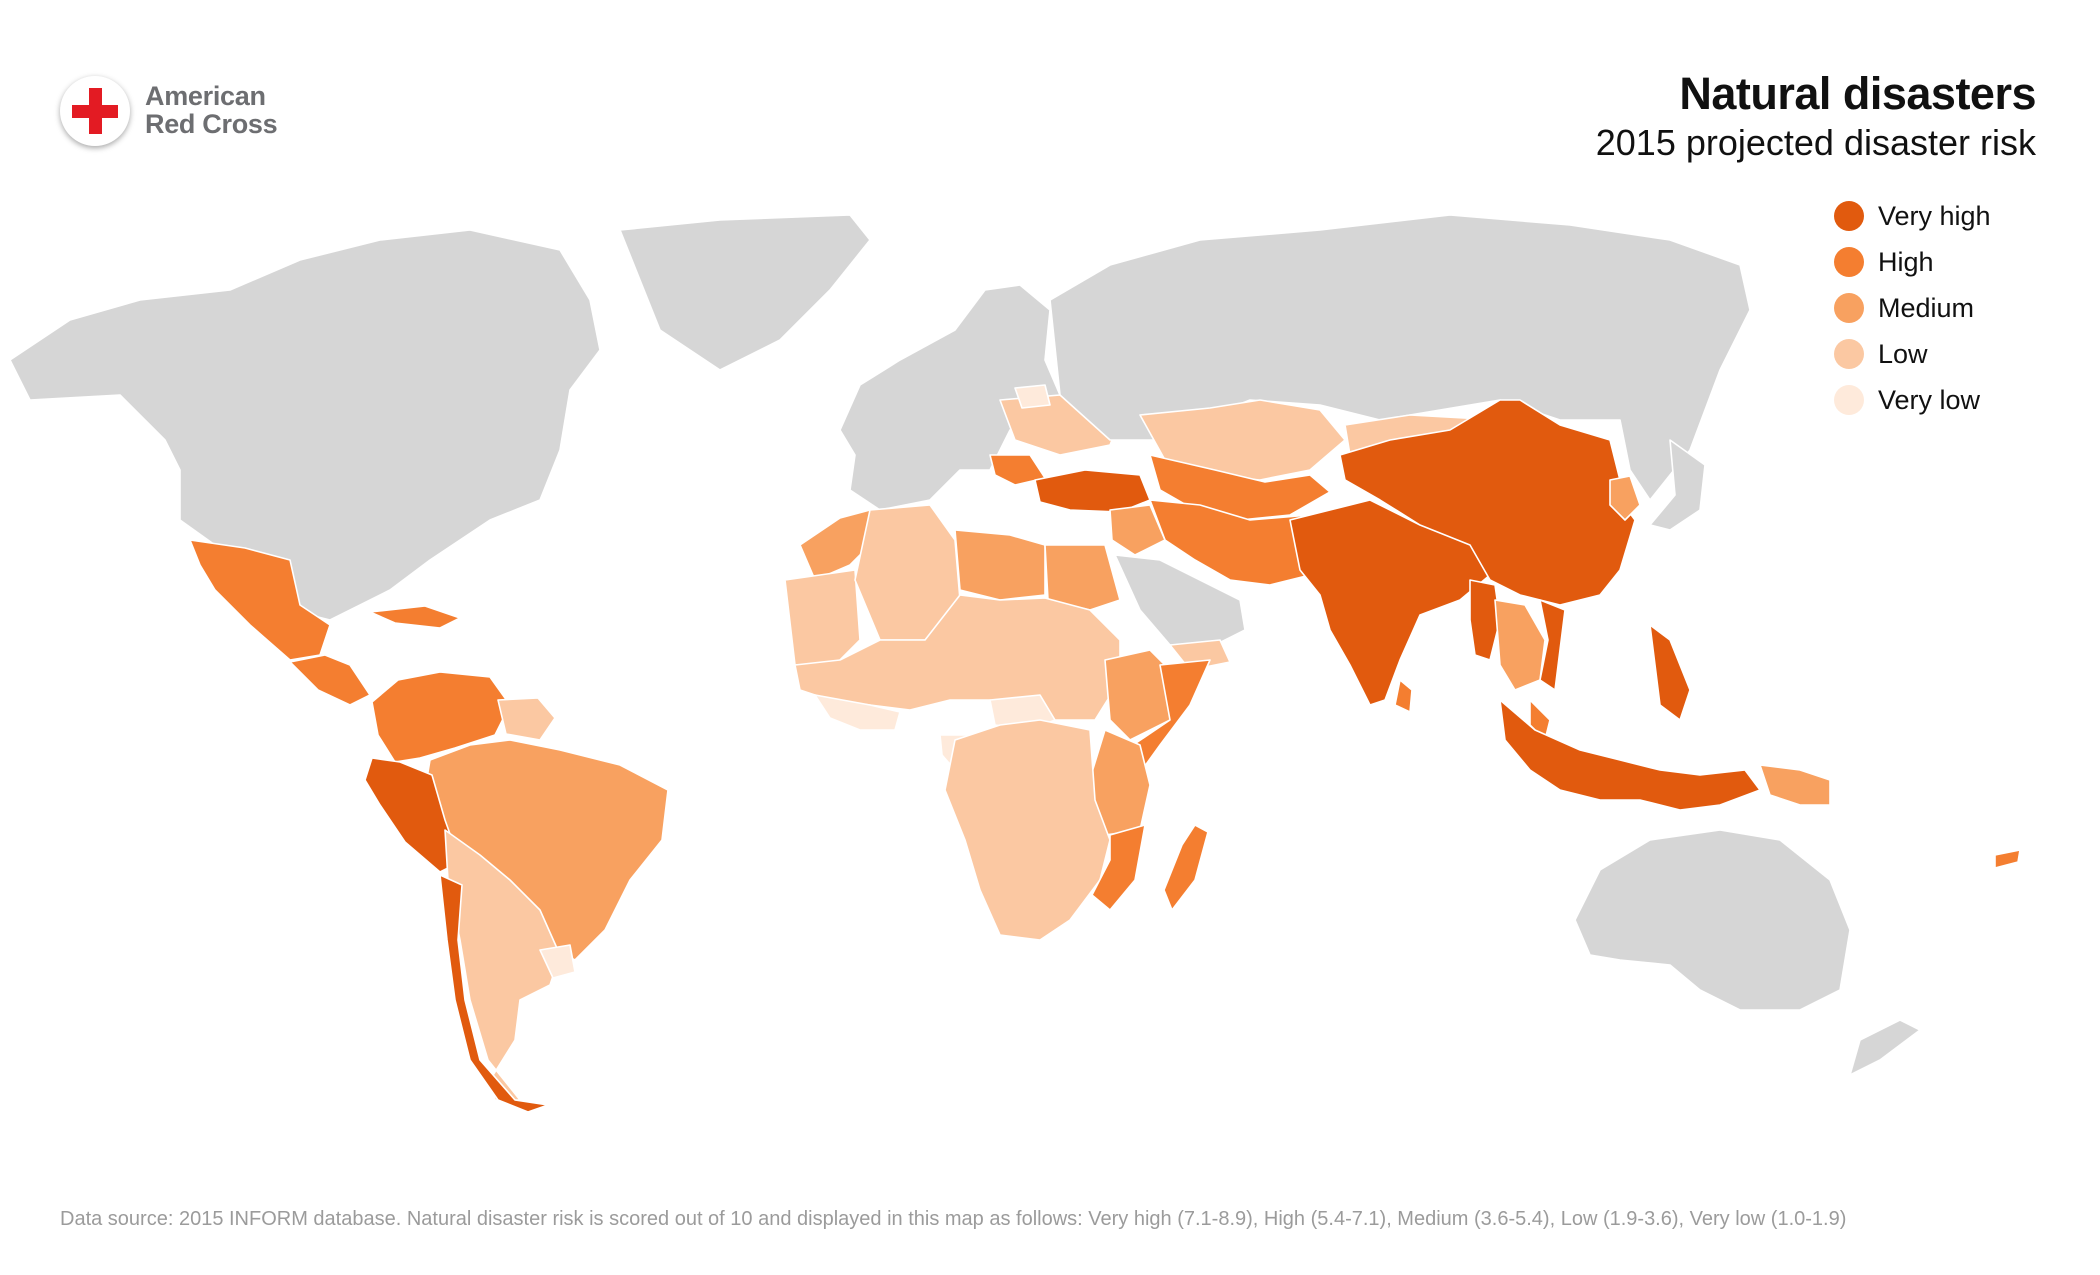 This screenshot has width=2100, height=1275. What do you see at coordinates (1906, 262) in the screenshot?
I see `legend-label-high: High` at bounding box center [1906, 262].